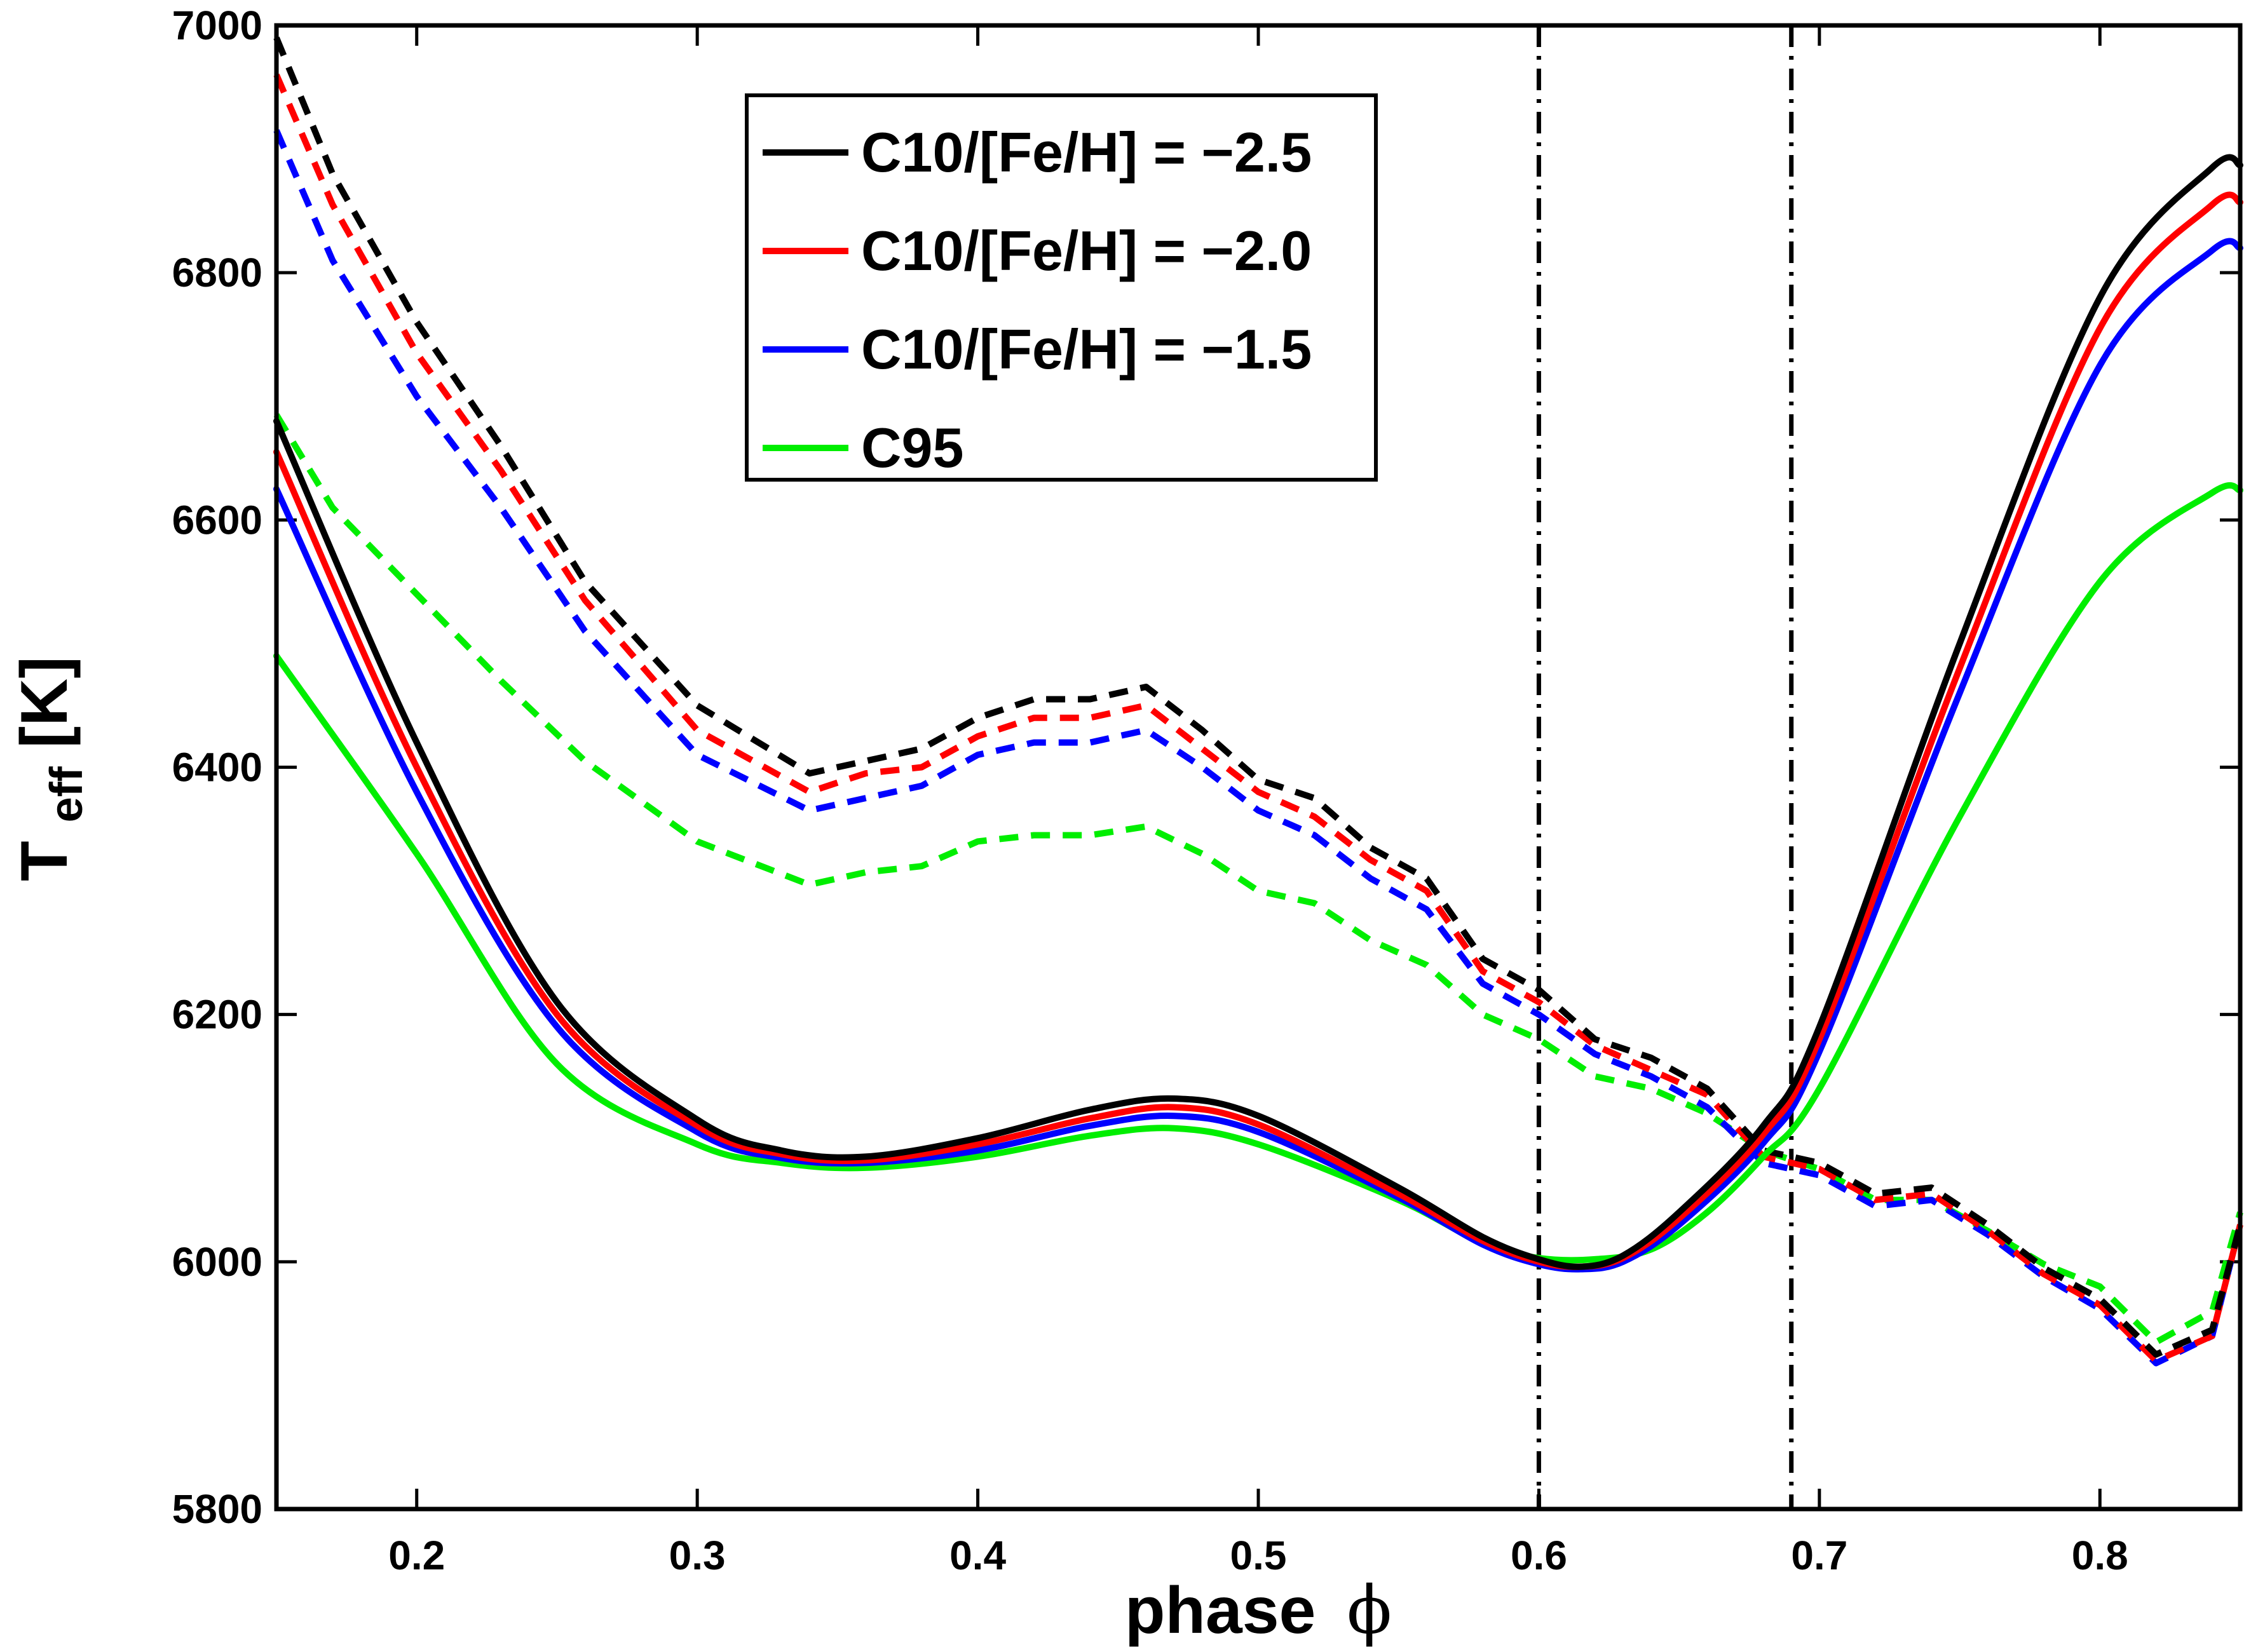  What do you see at coordinates (1539, 1555) in the screenshot?
I see `x-tick-label: 0.6` at bounding box center [1539, 1555].